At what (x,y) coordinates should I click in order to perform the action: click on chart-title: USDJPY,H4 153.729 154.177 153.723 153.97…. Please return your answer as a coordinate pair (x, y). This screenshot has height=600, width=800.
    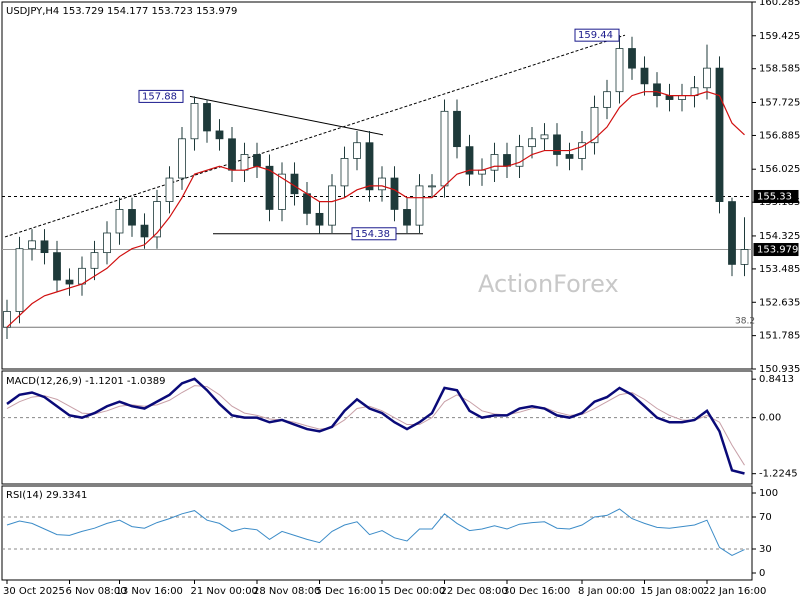
    Looking at the image, I should click on (121, 11).